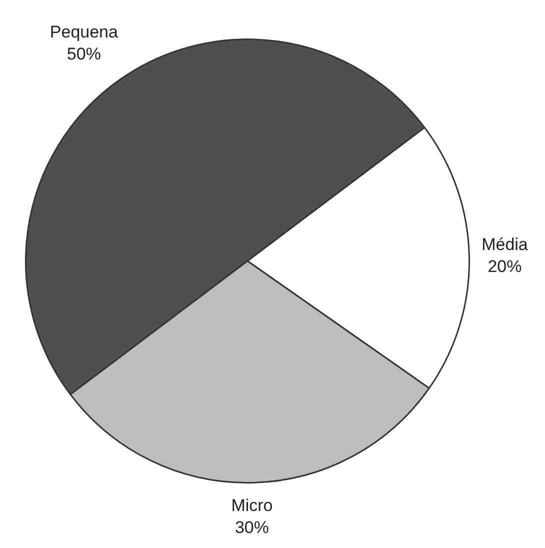 The width and height of the screenshot is (545, 548). I want to click on slice-label: Micro, so click(252, 505).